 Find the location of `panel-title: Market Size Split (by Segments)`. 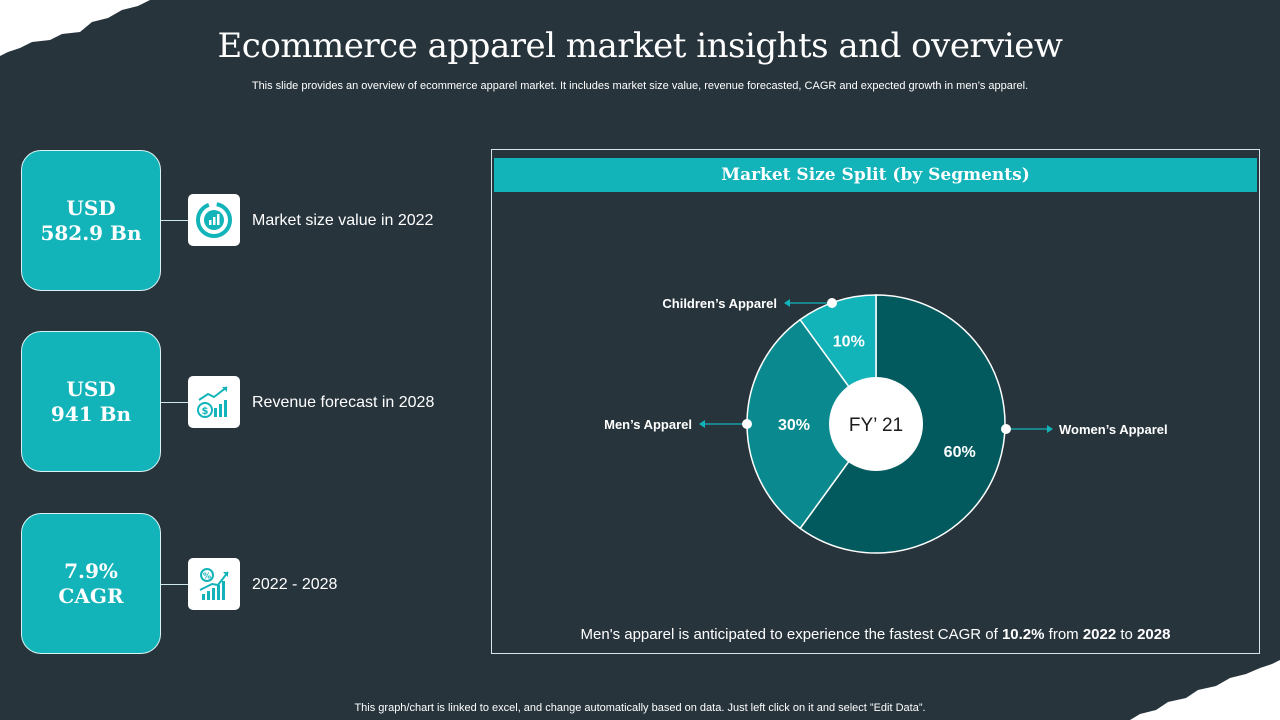

panel-title: Market Size Split (by Segments) is located at coordinates (875, 175).